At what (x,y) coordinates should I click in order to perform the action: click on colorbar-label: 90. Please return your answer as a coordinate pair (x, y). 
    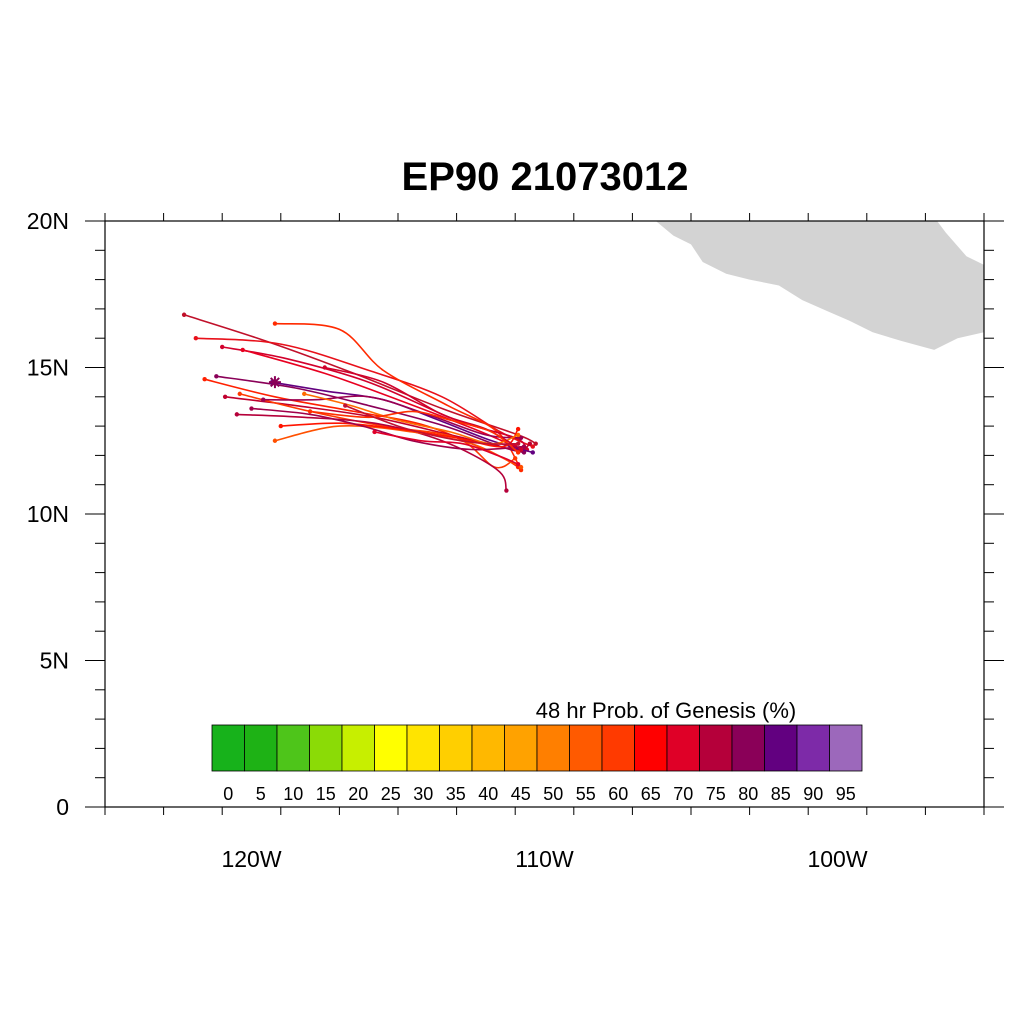
    Looking at the image, I should click on (813, 794).